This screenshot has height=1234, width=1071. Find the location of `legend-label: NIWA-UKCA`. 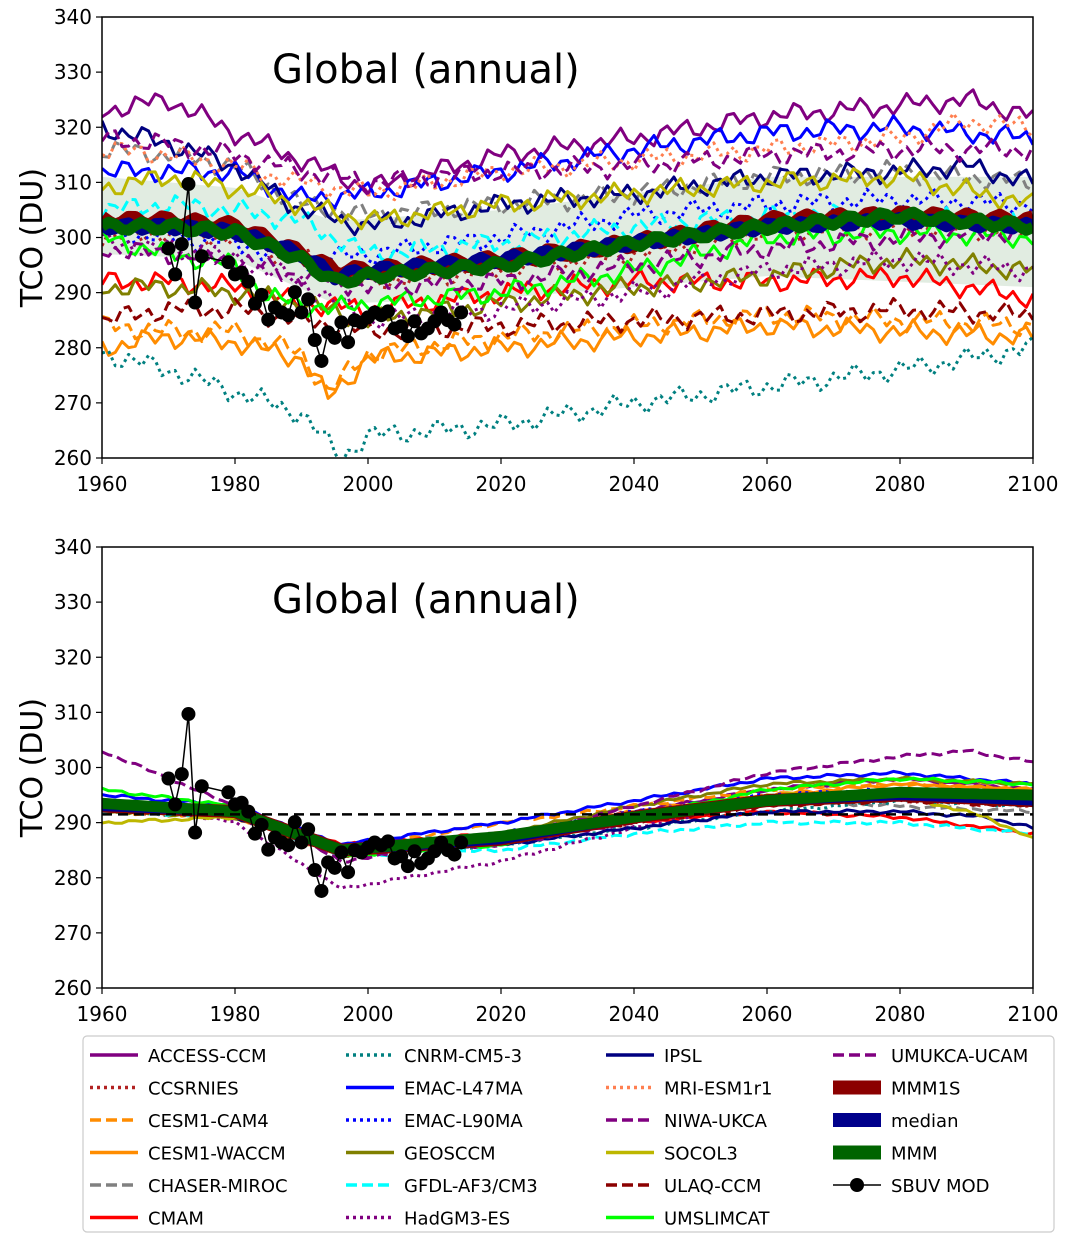

legend-label: NIWA-UKCA is located at coordinates (716, 1121).